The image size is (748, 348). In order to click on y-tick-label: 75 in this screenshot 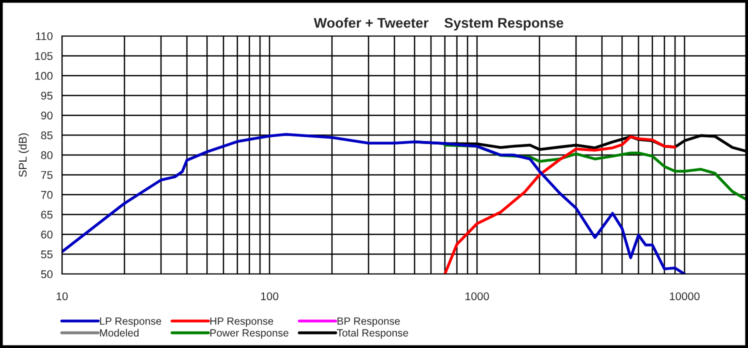, I will do `click(47, 175)`.